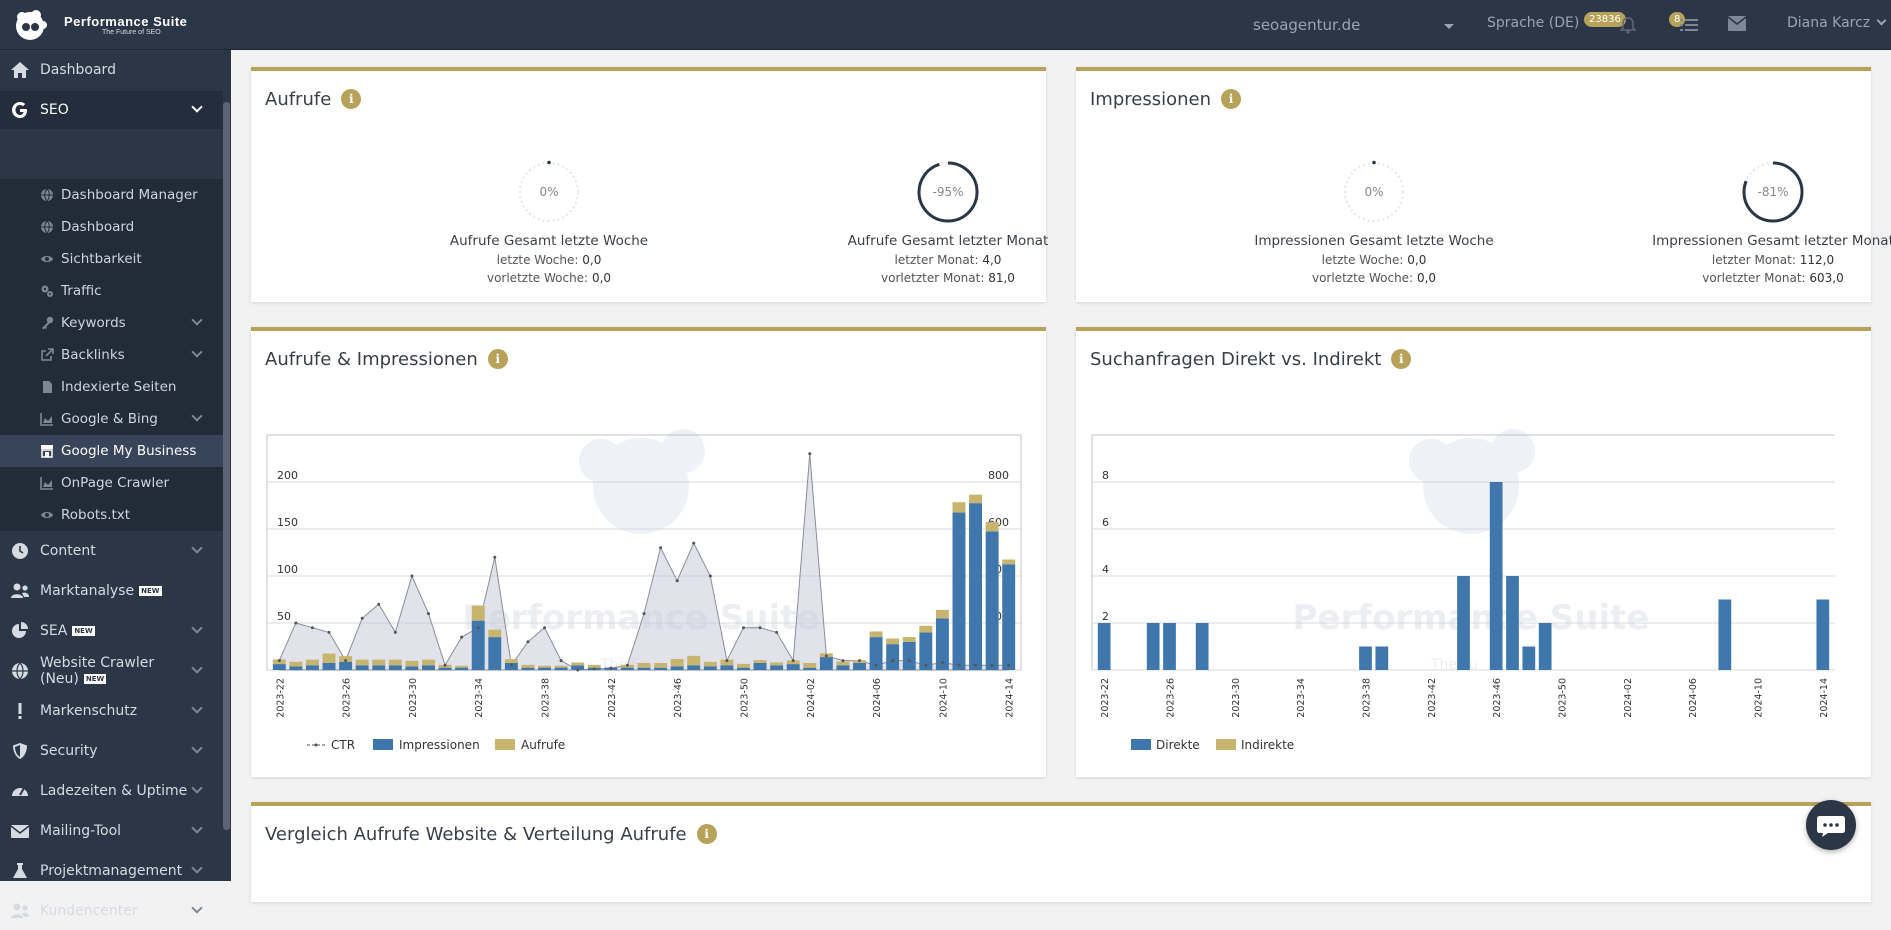  What do you see at coordinates (111, 323) in the screenshot?
I see `submenu-item-keywords: Keywords` at bounding box center [111, 323].